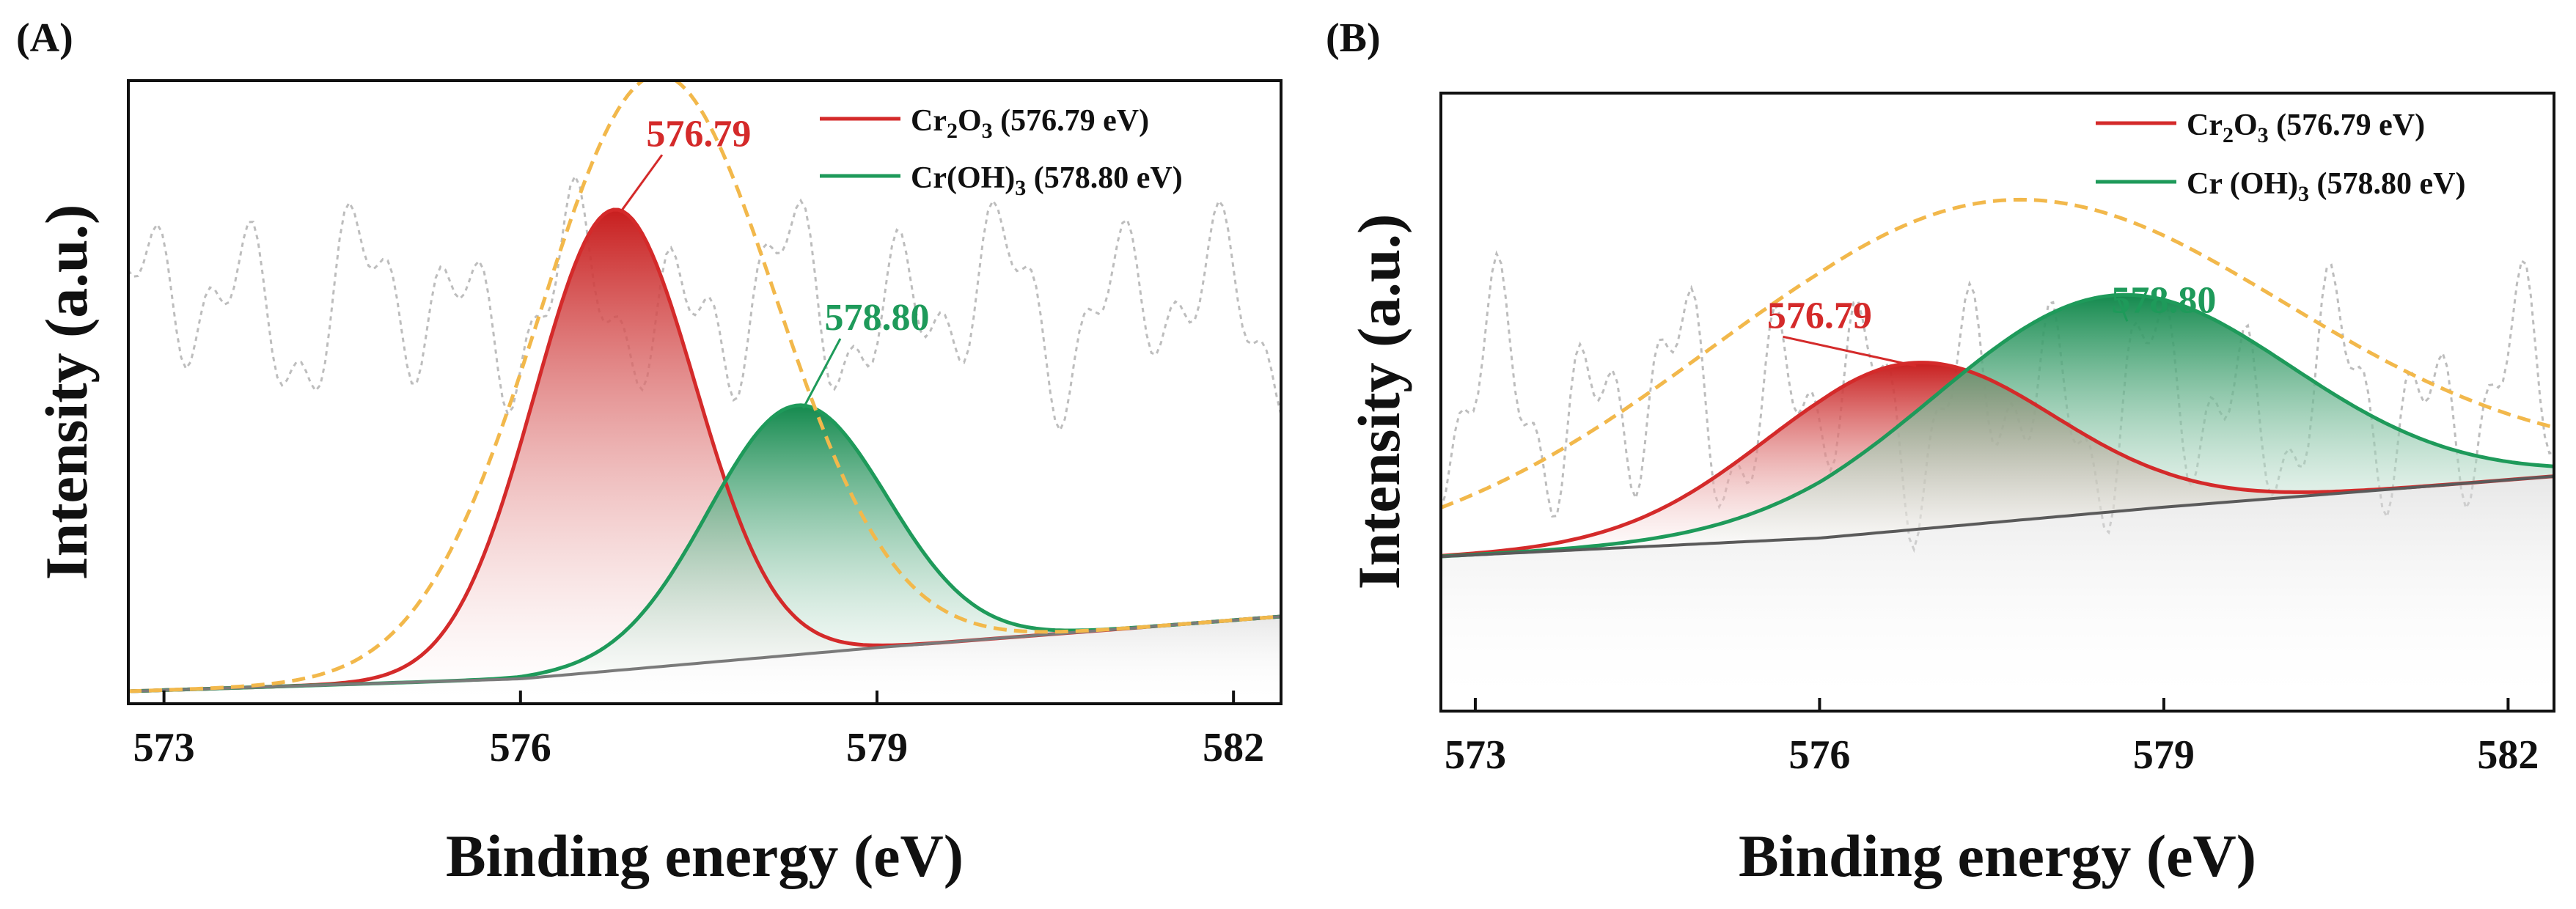 This screenshot has width=2576, height=909. What do you see at coordinates (705, 855) in the screenshot?
I see `panel-a-x-axis-label: Binding energy (eV)` at bounding box center [705, 855].